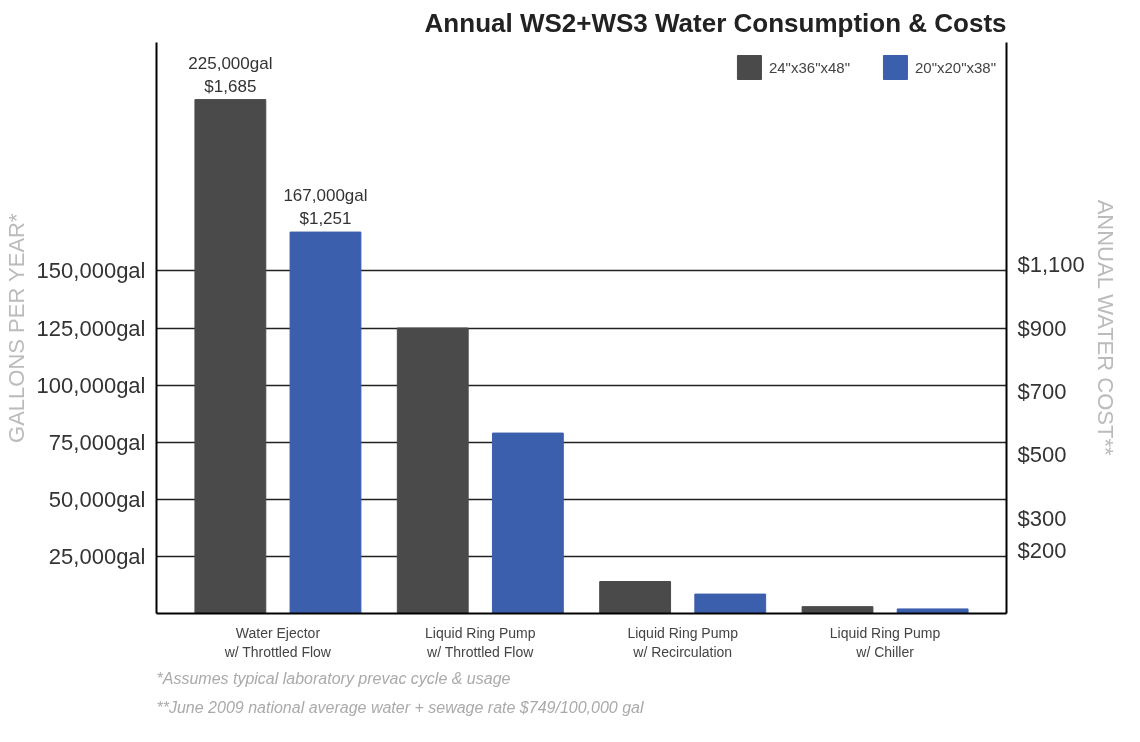 The height and width of the screenshot is (742, 1140). Describe the element at coordinates (91, 328) in the screenshot. I see `y-tick-label: 125,000gal` at that location.